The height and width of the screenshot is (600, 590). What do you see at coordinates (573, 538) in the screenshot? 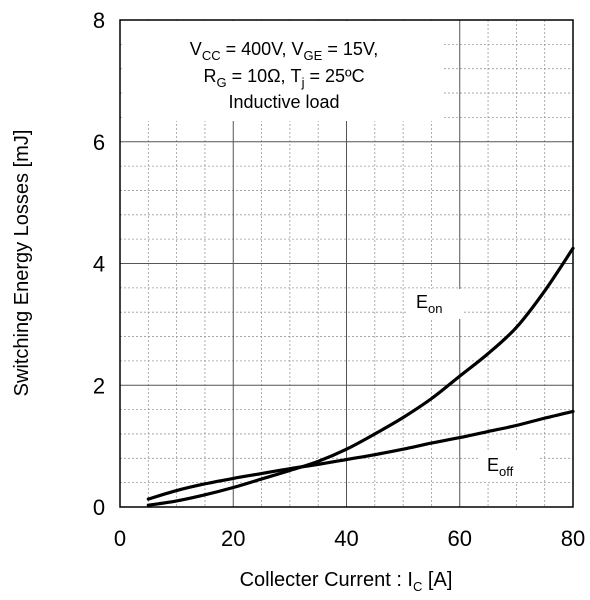
I see `x-tick-label: 80` at bounding box center [573, 538].